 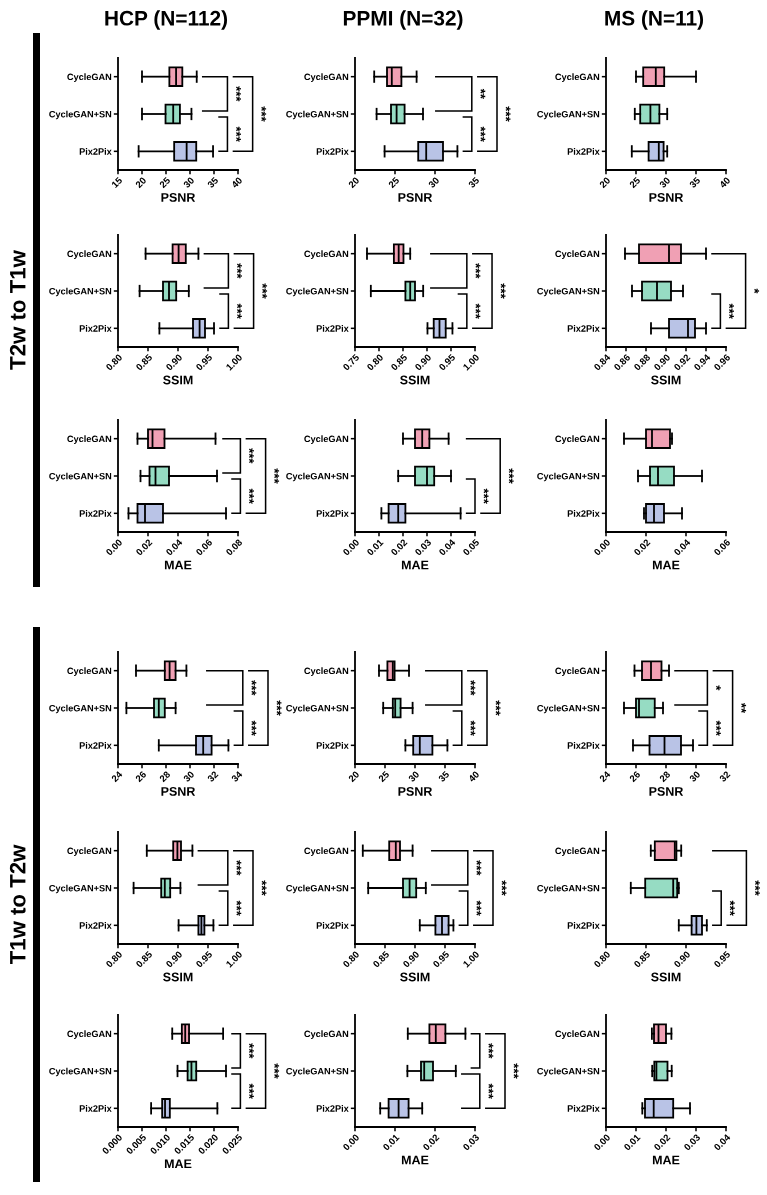 What do you see at coordinates (17, 904) in the screenshot?
I see `y-axis-title: T1w to T2w` at bounding box center [17, 904].